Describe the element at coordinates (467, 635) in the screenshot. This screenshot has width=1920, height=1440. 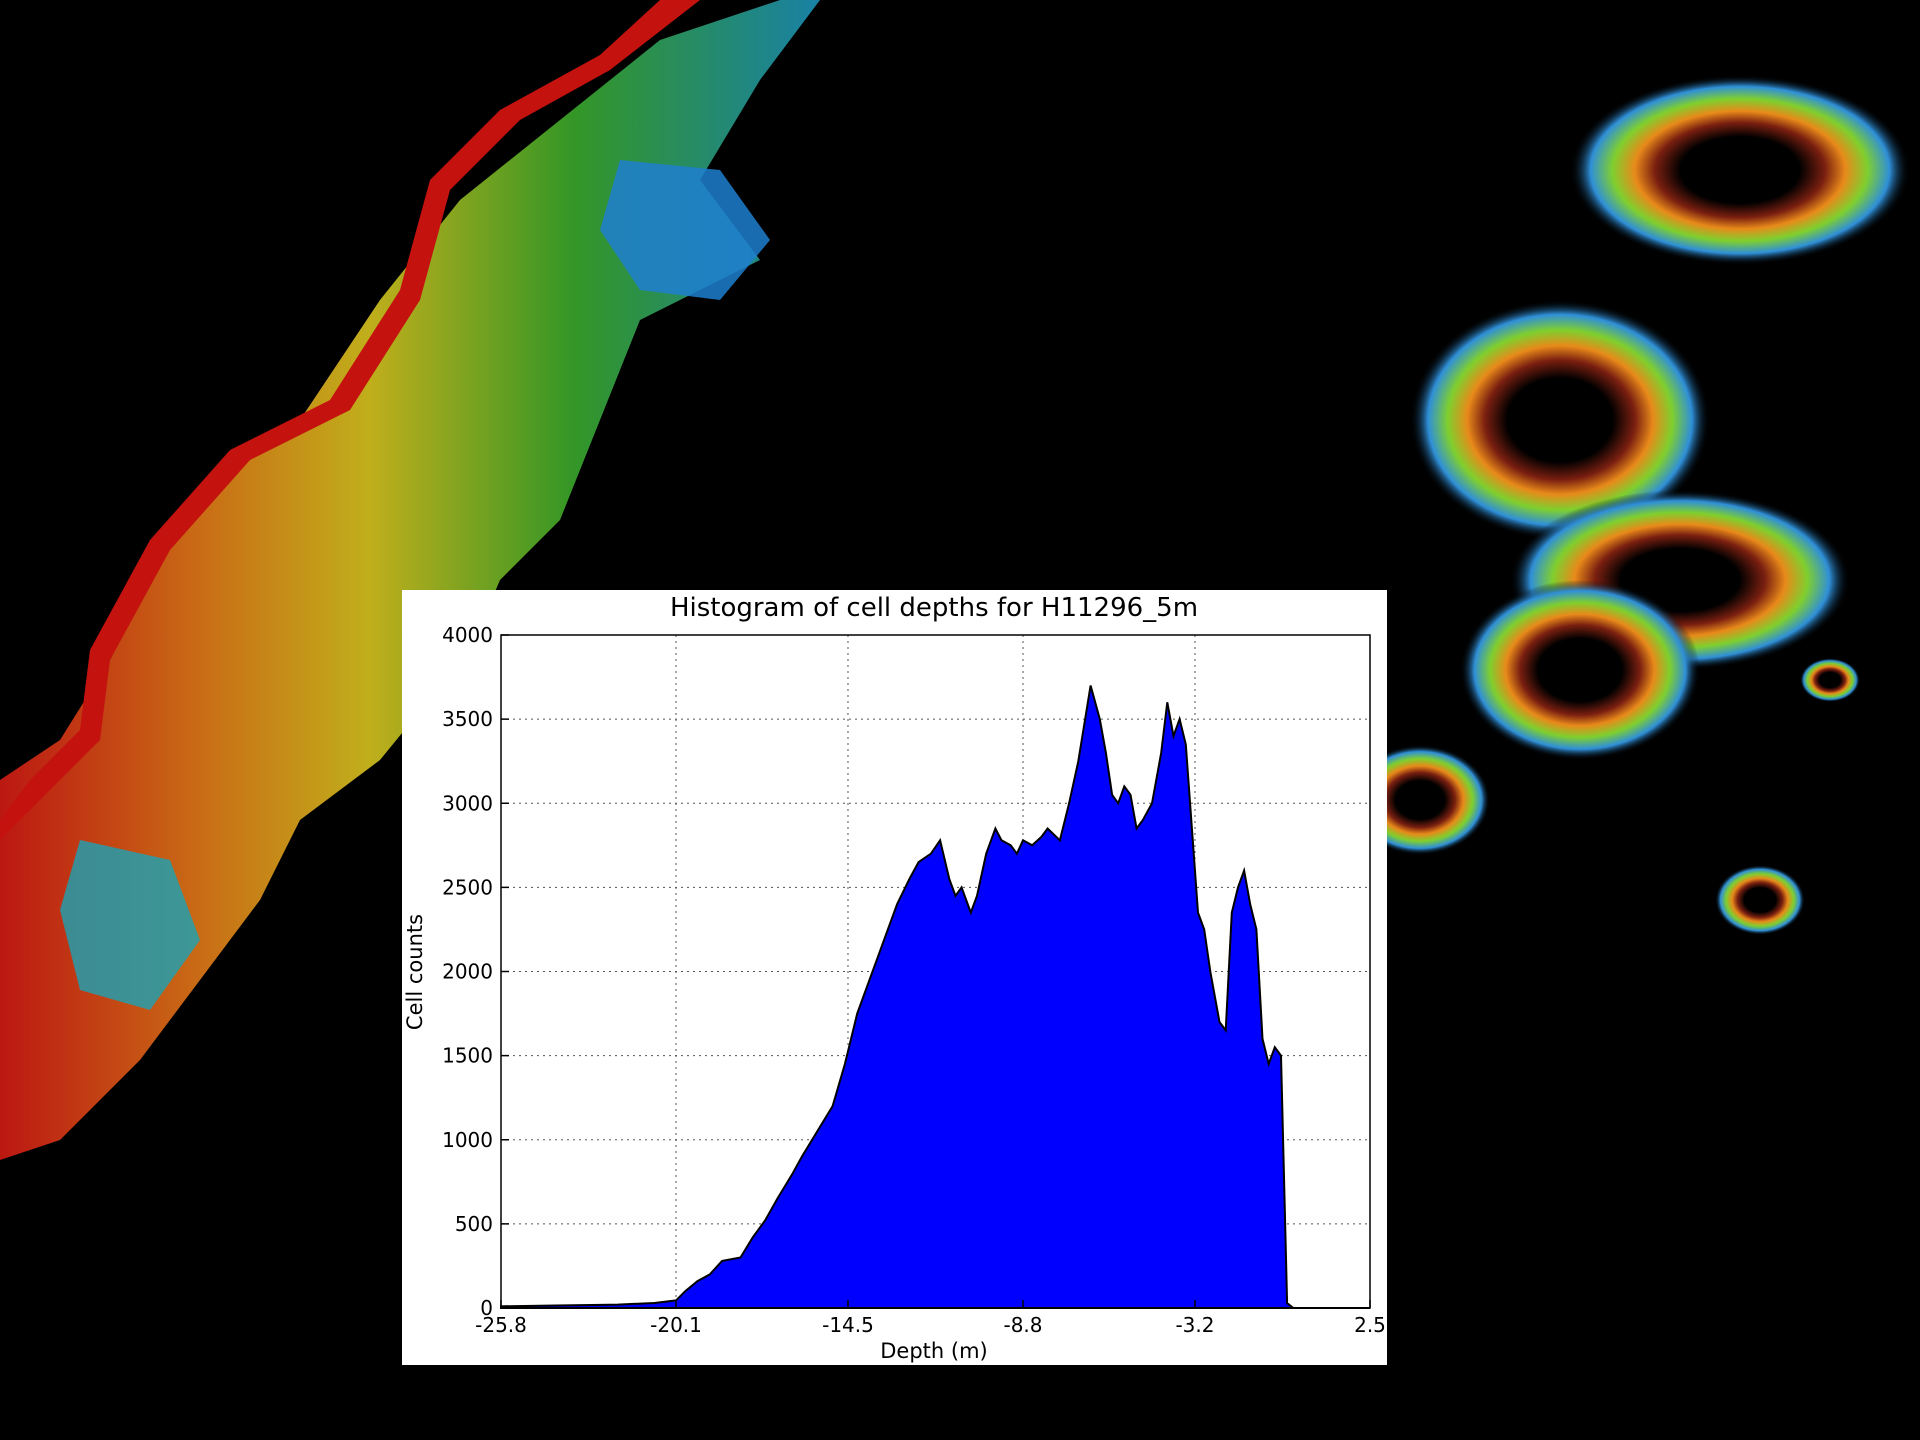
I see `y-tick-label-8: 4000` at that location.